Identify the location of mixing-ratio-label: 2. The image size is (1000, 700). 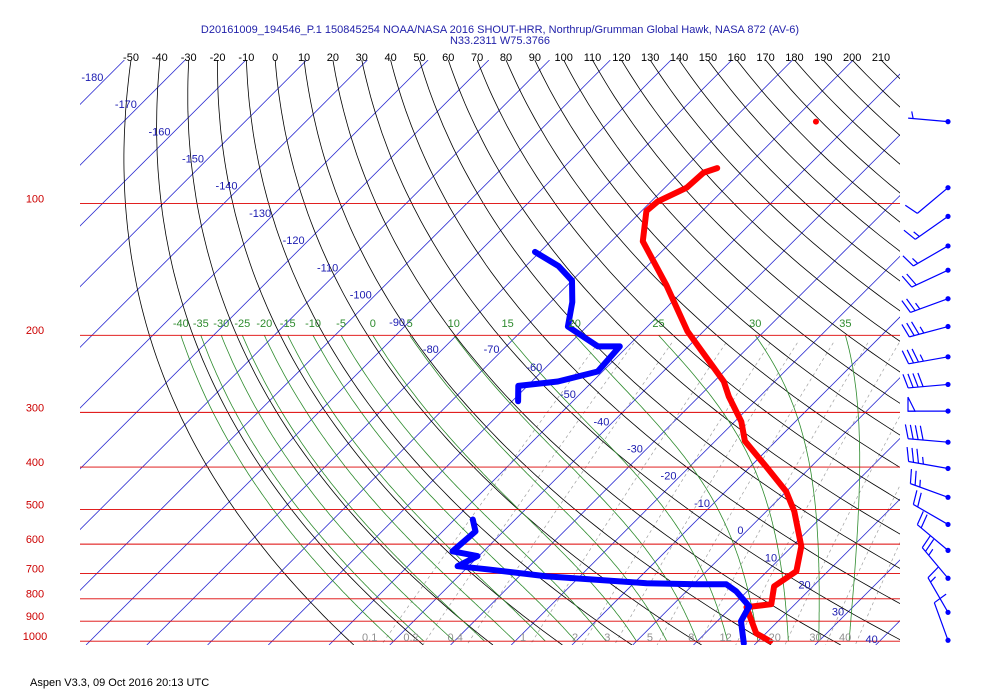
(575, 638).